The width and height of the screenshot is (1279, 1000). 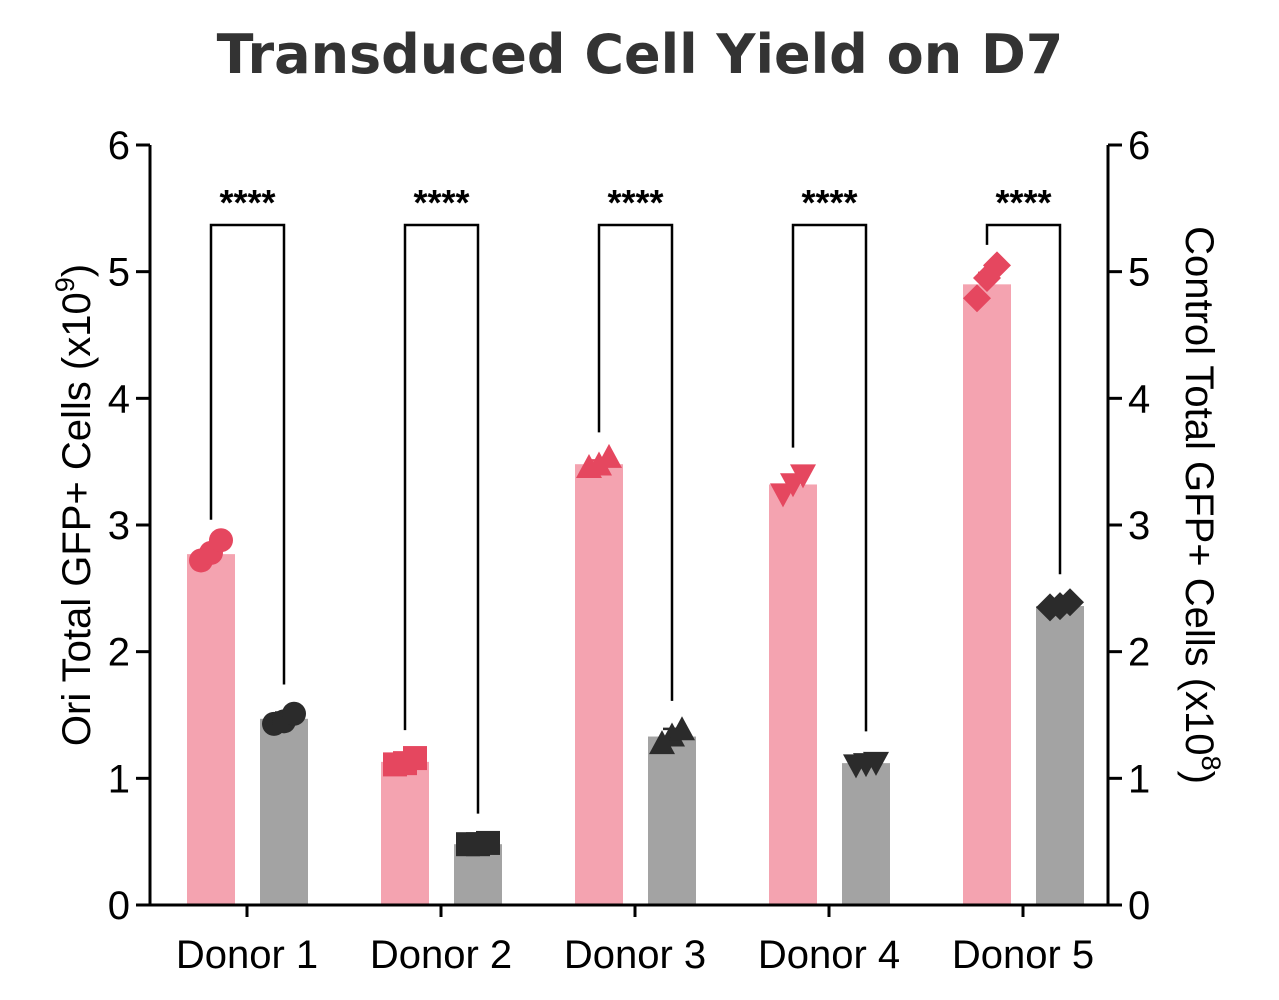 I want to click on left-y-tick-label: 5, so click(x=119, y=273).